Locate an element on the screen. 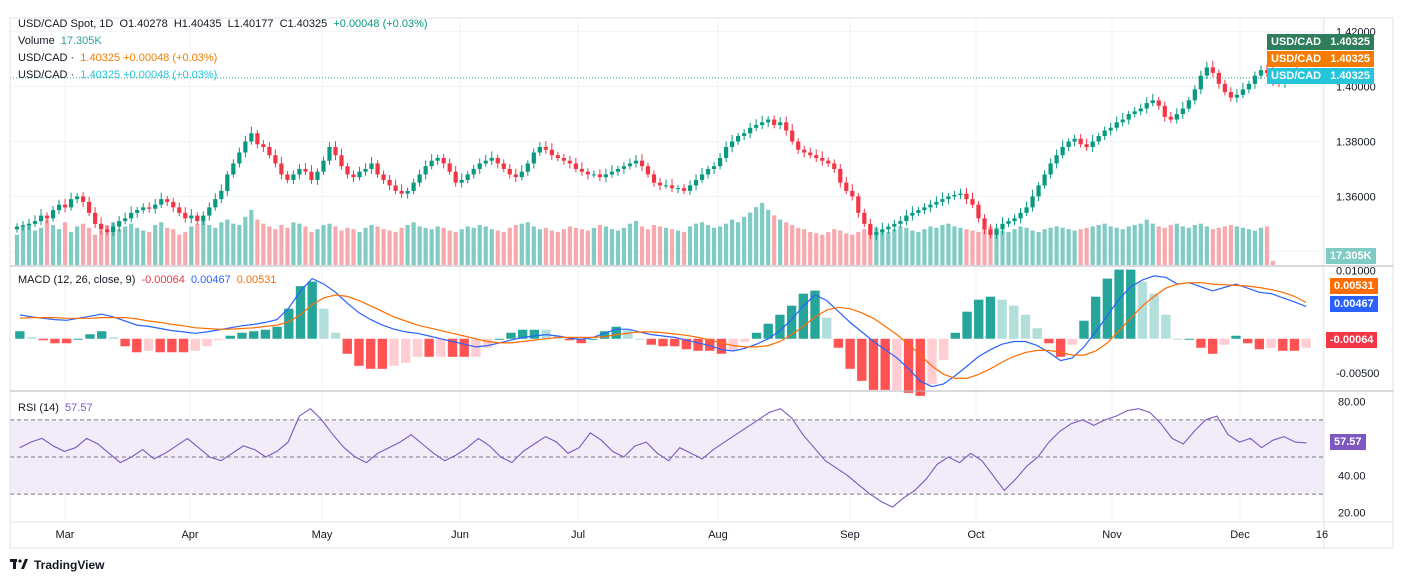 Image resolution: width=1403 pixels, height=583 pixels. price-tag-1-value: 1.40325 is located at coordinates (1350, 42).